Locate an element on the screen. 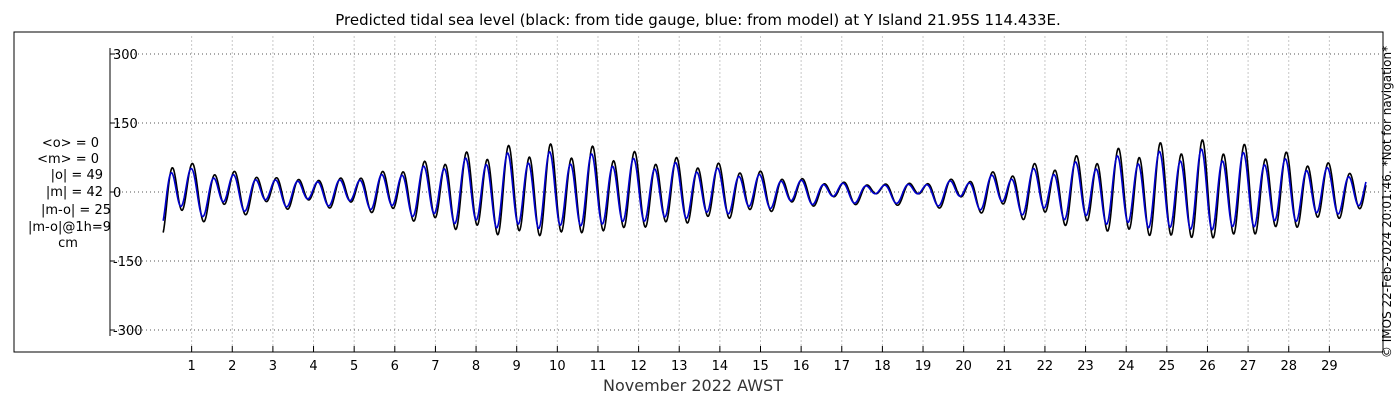  x-tick-label: 8 is located at coordinates (476, 366).